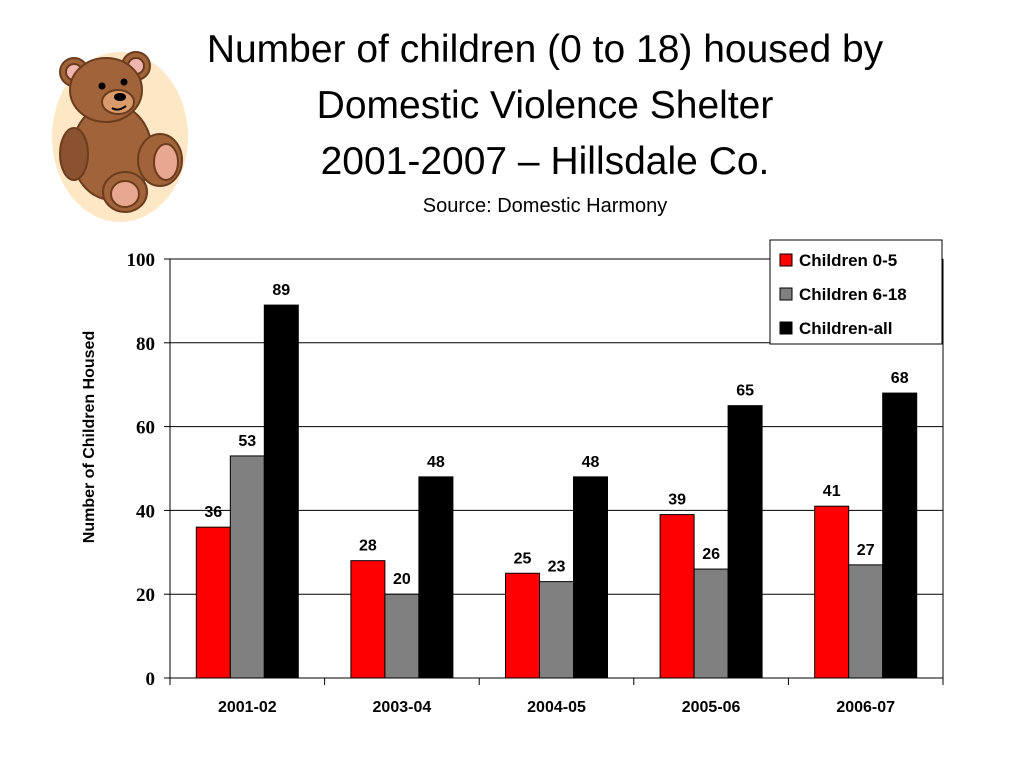  What do you see at coordinates (848, 260) in the screenshot?
I see `legend-label: Children 0-5` at bounding box center [848, 260].